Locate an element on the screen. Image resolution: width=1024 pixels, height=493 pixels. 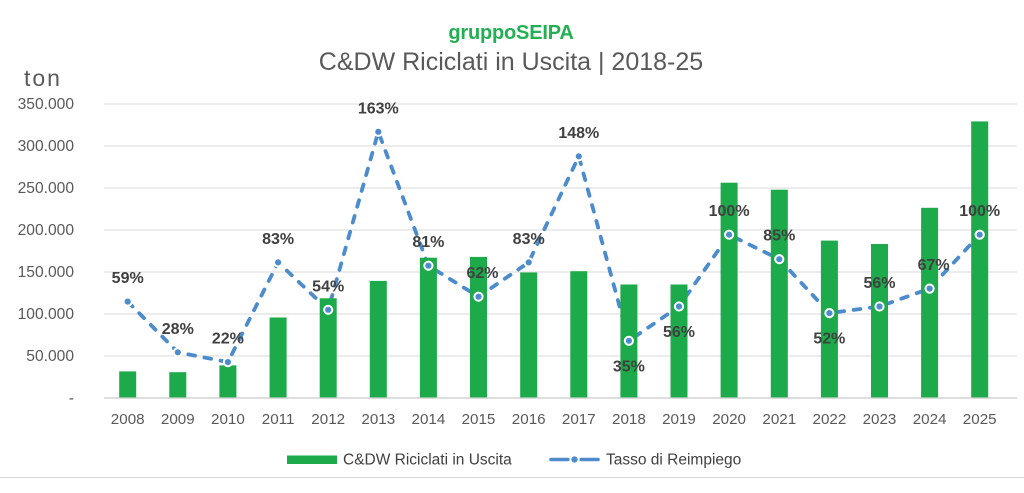
svg-text: gruppoSEIPA is located at coordinates (510, 33).